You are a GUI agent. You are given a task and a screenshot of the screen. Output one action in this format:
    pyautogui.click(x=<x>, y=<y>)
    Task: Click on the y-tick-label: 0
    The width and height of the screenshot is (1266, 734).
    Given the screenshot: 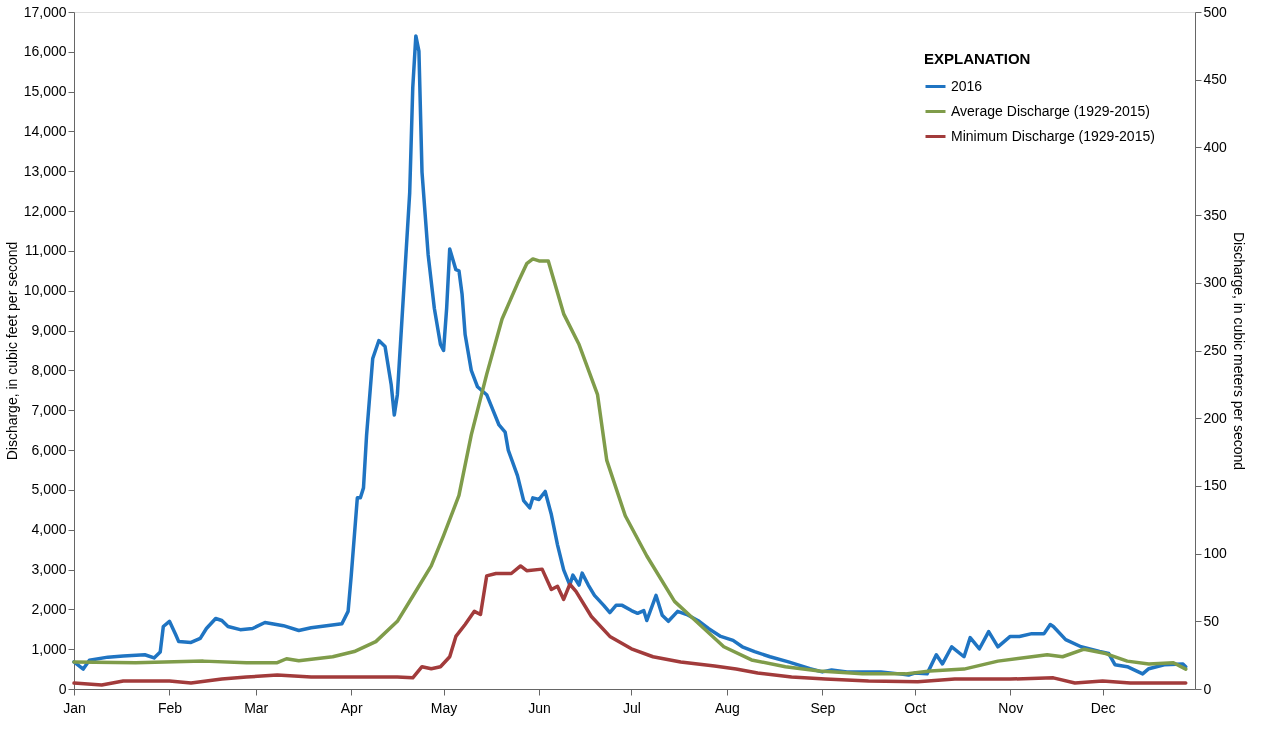 What is the action you would take?
    pyautogui.click(x=62, y=688)
    